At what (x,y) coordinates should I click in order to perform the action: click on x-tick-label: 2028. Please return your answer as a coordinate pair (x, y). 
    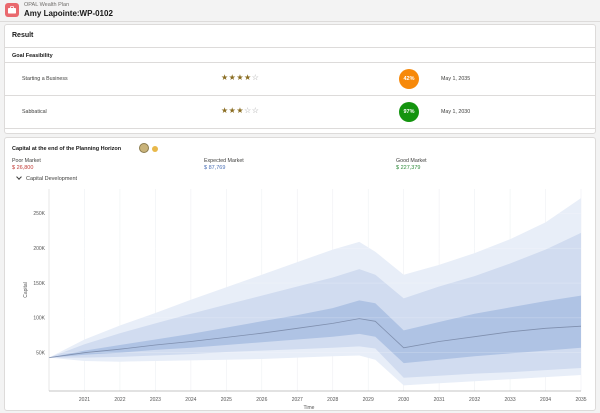
    Looking at the image, I should click on (332, 400).